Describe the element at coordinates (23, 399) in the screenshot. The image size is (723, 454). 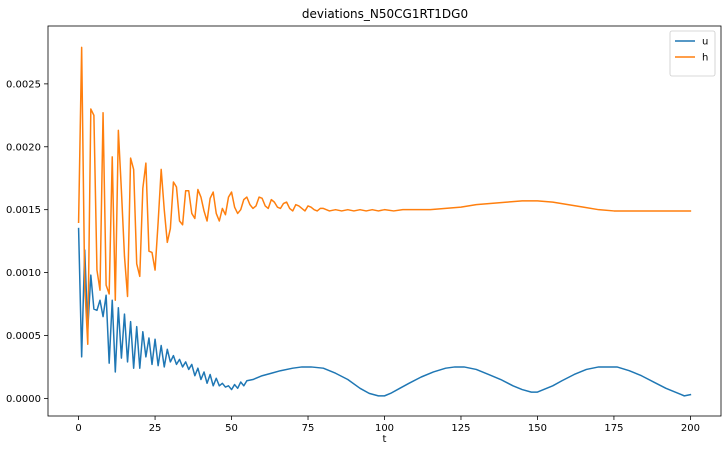
I see `y-tick-label: 0.0000` at that location.